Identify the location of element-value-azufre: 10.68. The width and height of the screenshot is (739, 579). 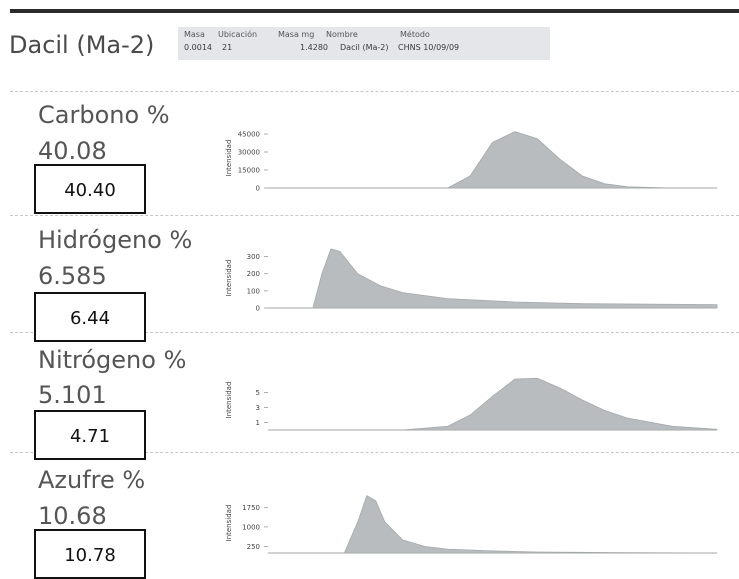
(72, 516).